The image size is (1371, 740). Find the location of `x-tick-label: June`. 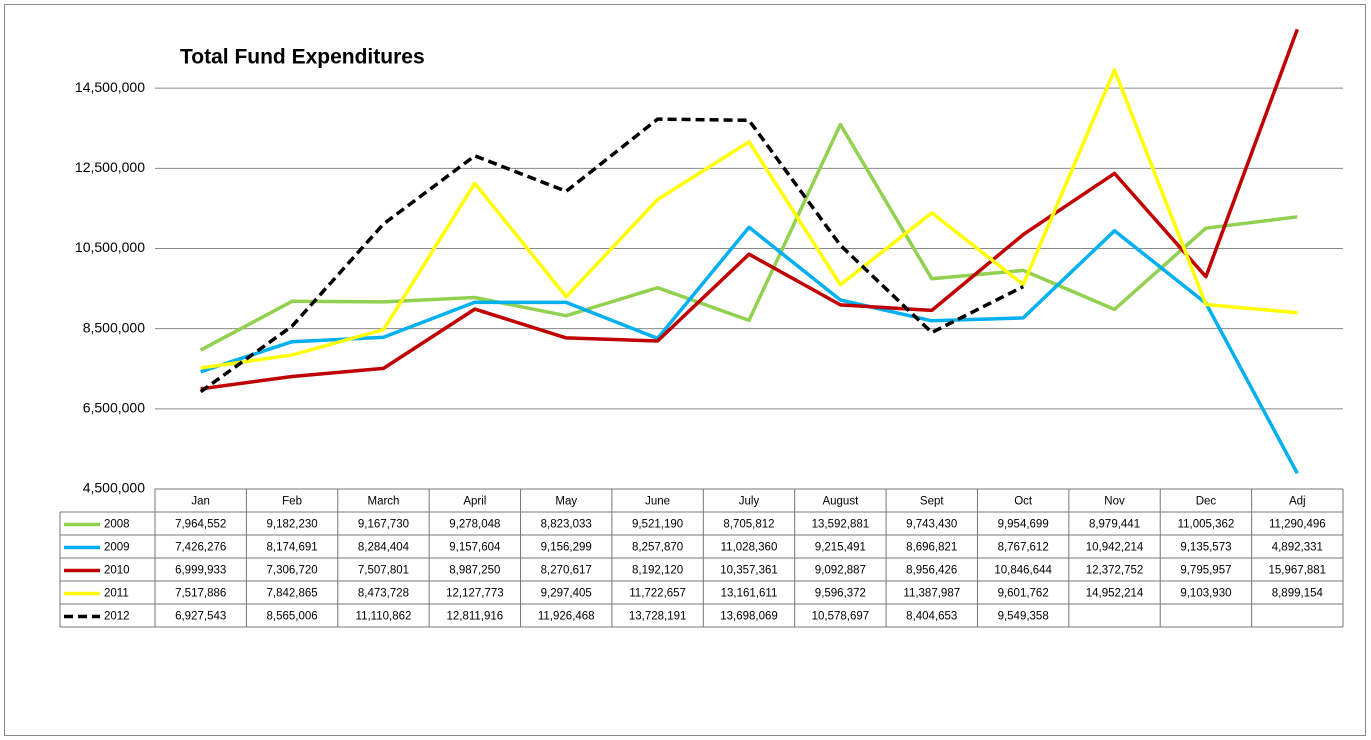

x-tick-label: June is located at coordinates (657, 502).